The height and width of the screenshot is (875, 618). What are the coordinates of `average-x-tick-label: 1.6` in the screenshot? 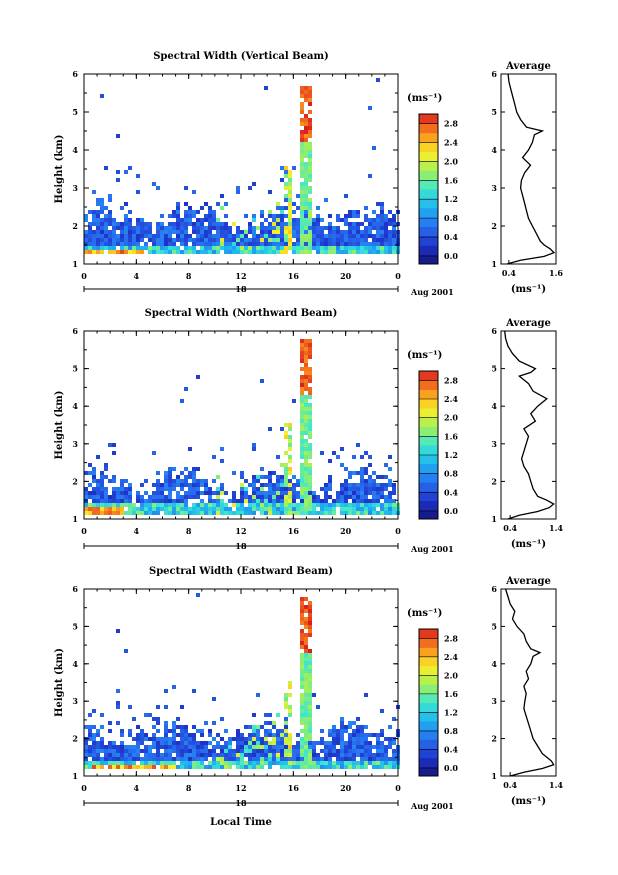 It's located at (556, 273).